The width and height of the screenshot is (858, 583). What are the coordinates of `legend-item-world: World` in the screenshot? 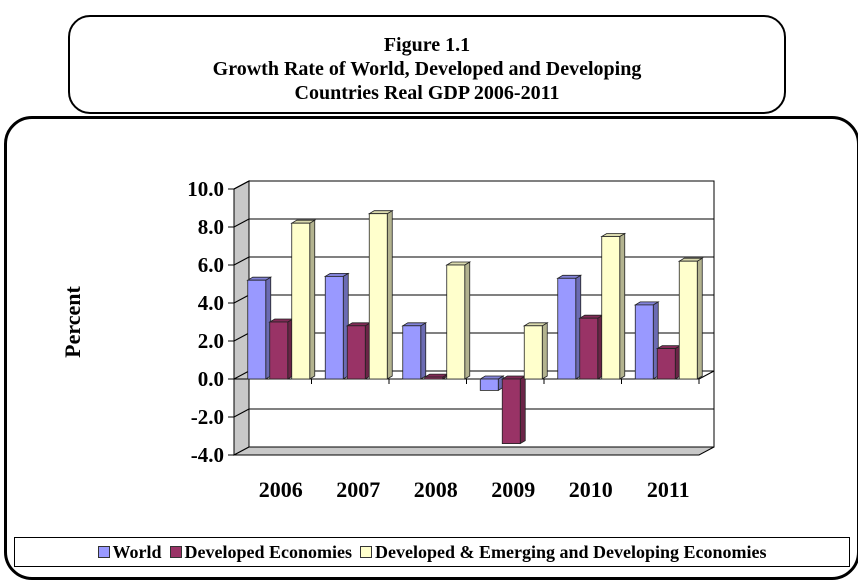 It's located at (129, 552).